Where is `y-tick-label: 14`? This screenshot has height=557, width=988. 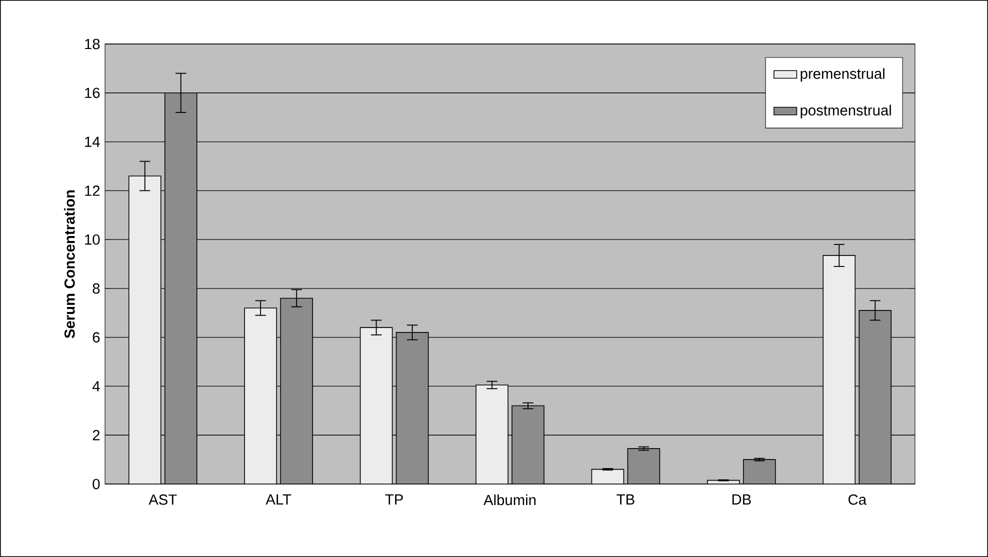 y-tick-label: 14 is located at coordinates (92, 141).